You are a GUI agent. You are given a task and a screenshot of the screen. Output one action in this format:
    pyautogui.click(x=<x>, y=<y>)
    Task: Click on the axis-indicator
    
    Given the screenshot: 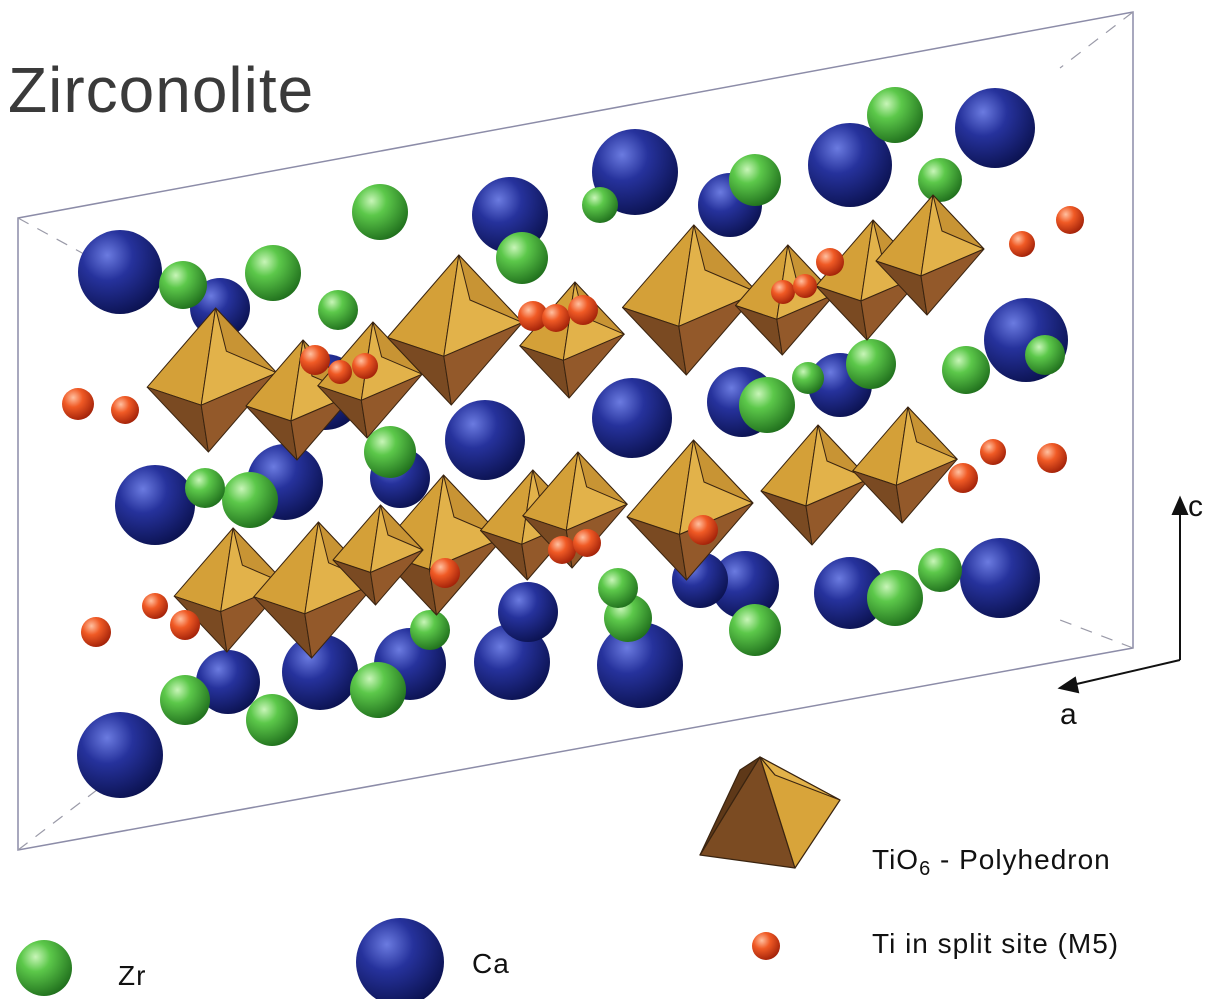 What is the action you would take?
    pyautogui.click(x=1123, y=594)
    